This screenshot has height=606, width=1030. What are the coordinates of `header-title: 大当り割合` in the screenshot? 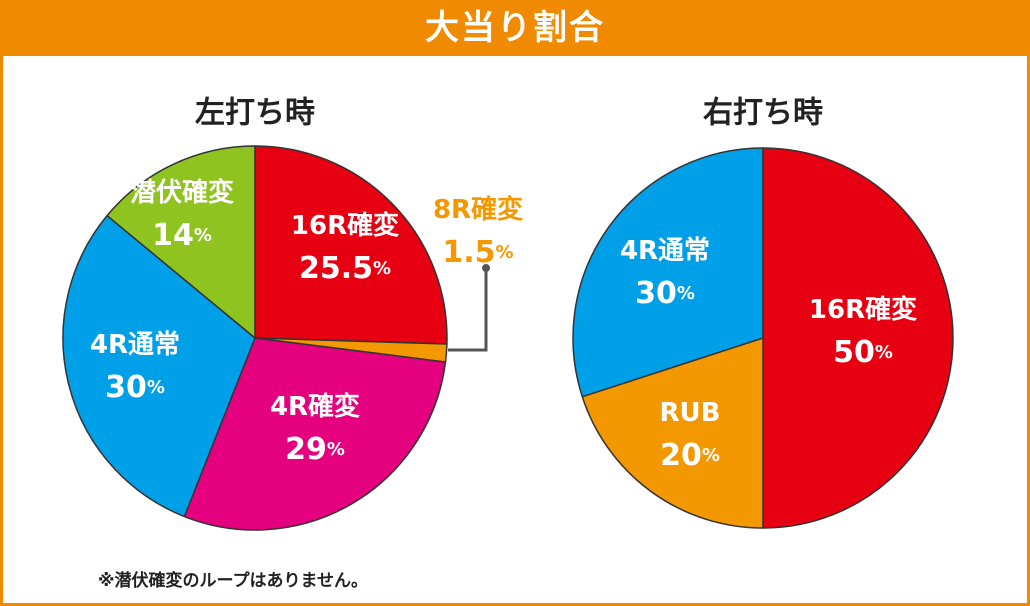 It's located at (515, 28).